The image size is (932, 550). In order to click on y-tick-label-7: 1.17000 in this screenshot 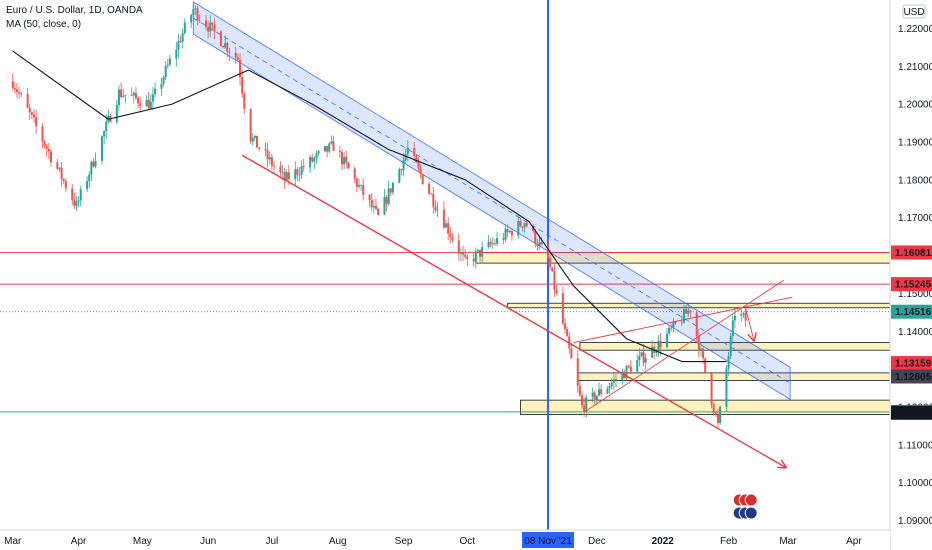, I will do `click(915, 218)`.